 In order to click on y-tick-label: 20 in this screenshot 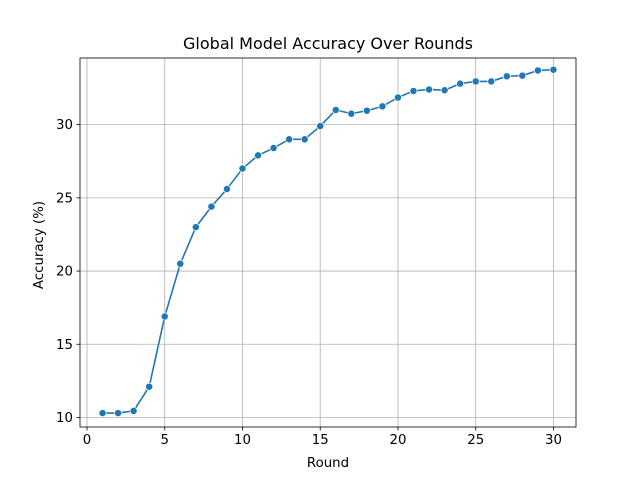, I will do `click(64, 272)`.